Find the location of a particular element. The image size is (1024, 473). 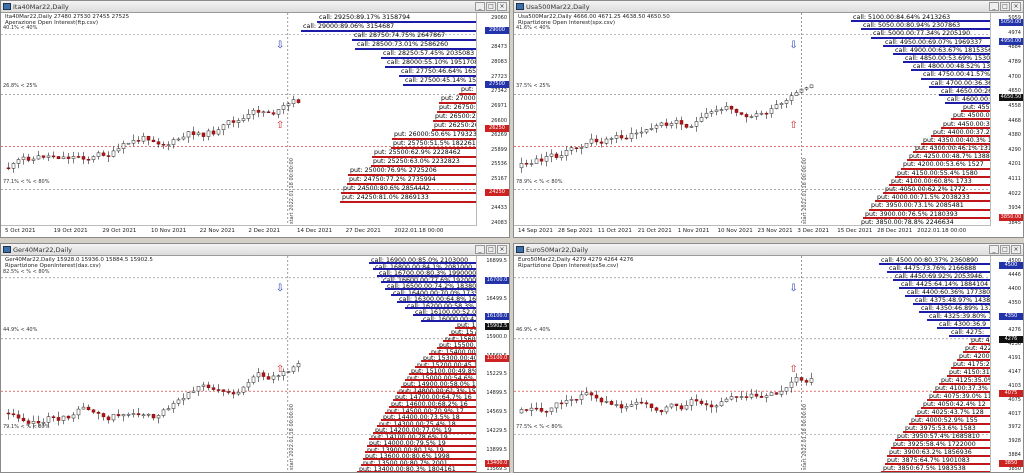

call-oi-bar: call: 4400:60.36% 1773805 is located at coordinates (948, 293).